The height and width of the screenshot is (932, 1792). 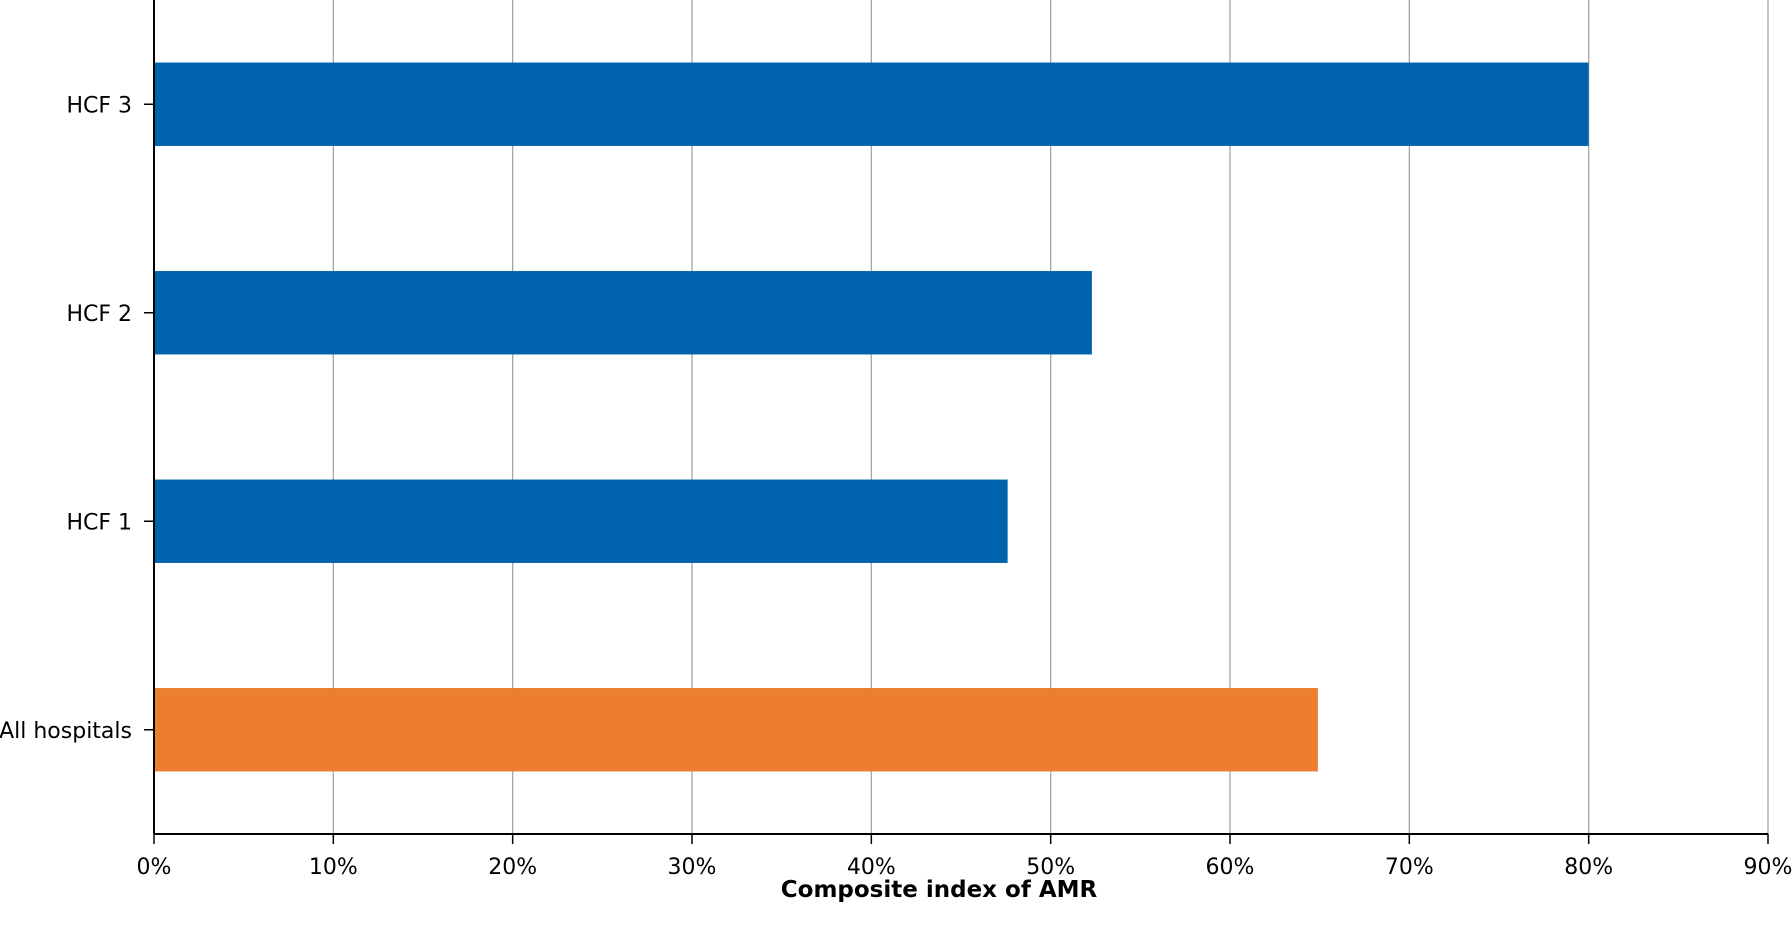 What do you see at coordinates (1050, 867) in the screenshot?
I see `x-tick-label: 50%` at bounding box center [1050, 867].